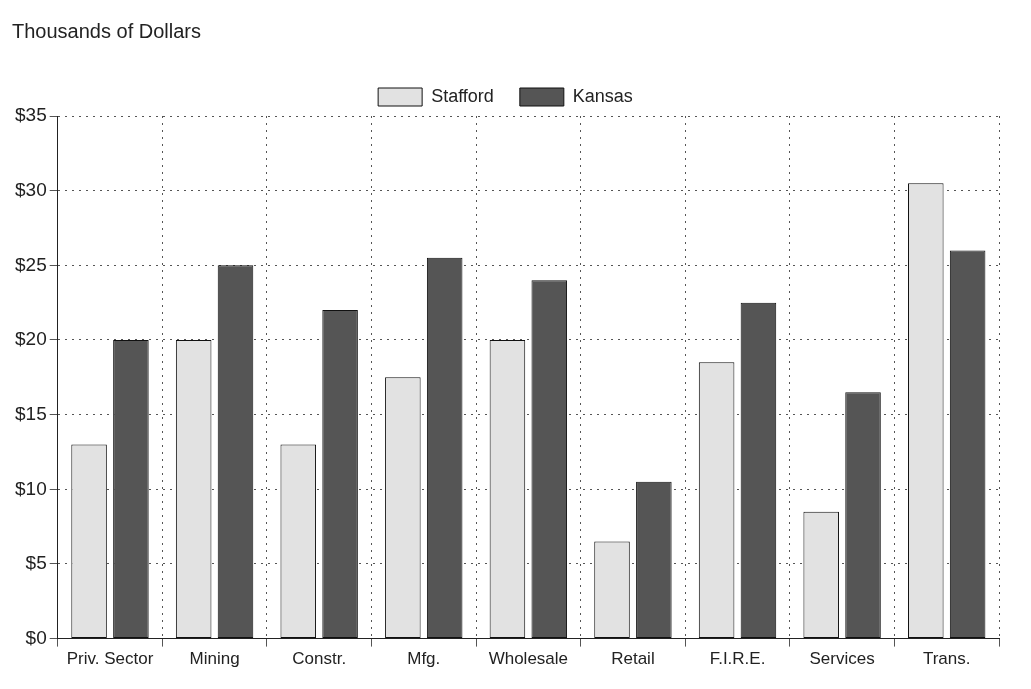 This screenshot has height=689, width=1031. What do you see at coordinates (31, 264) in the screenshot?
I see `y-tick-label: $25` at bounding box center [31, 264].